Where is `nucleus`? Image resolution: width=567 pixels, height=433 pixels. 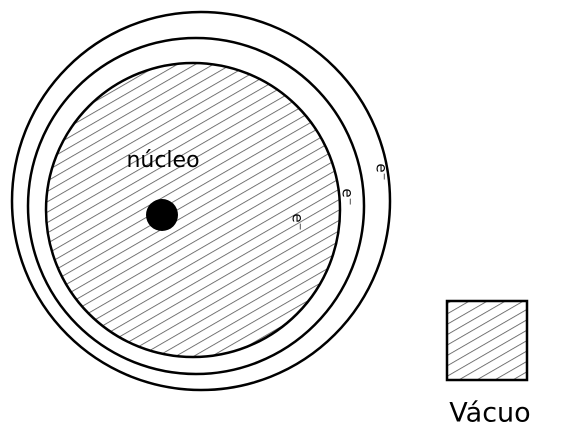 nucleus is located at coordinates (162, 215).